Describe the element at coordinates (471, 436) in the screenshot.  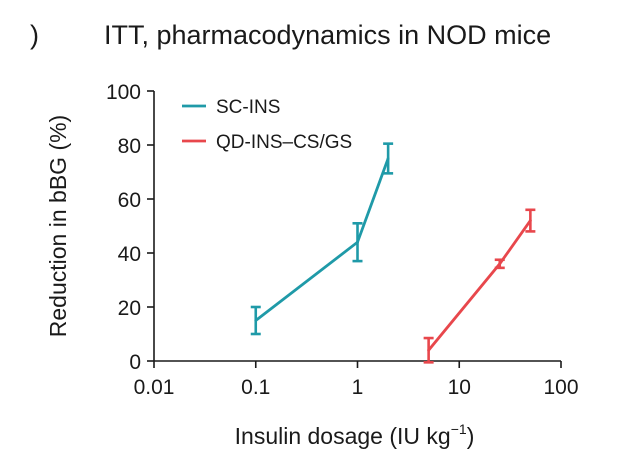
I see `x-axis-label-close: )` at that location.